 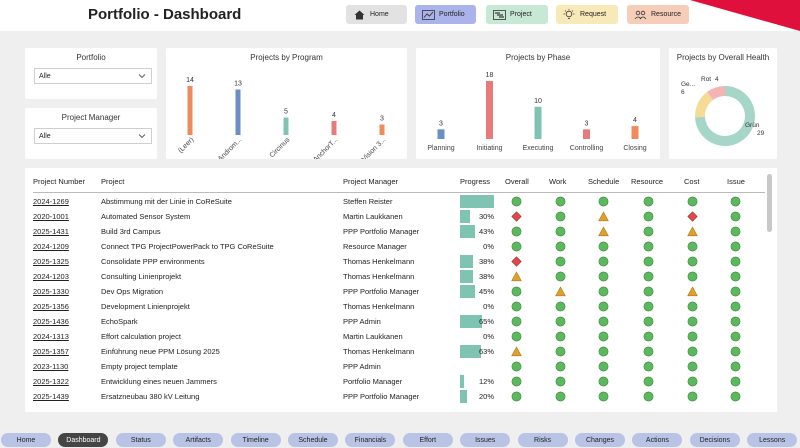 I want to click on progress-value: 63%, so click(x=486, y=351).